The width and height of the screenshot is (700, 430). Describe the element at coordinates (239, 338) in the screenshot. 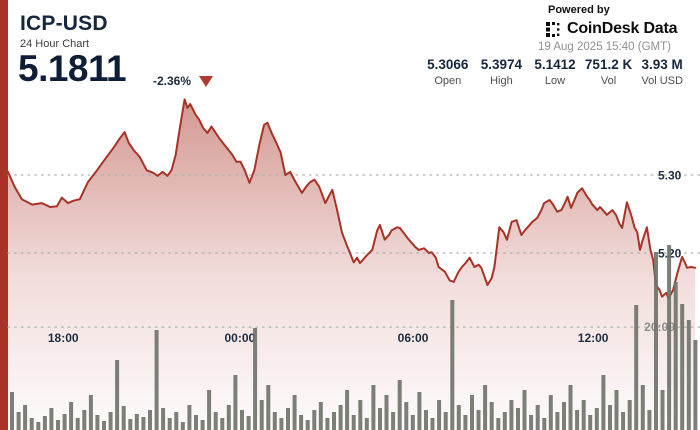

I see `svg-text: 00:00` at that location.